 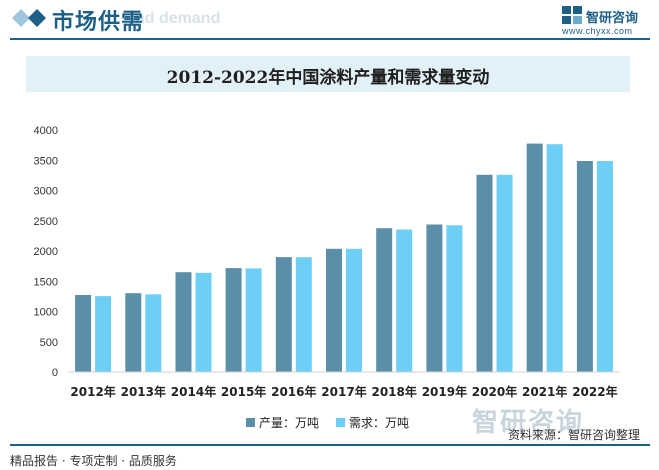 I want to click on y-tick-label: 1000, so click(x=46, y=313).